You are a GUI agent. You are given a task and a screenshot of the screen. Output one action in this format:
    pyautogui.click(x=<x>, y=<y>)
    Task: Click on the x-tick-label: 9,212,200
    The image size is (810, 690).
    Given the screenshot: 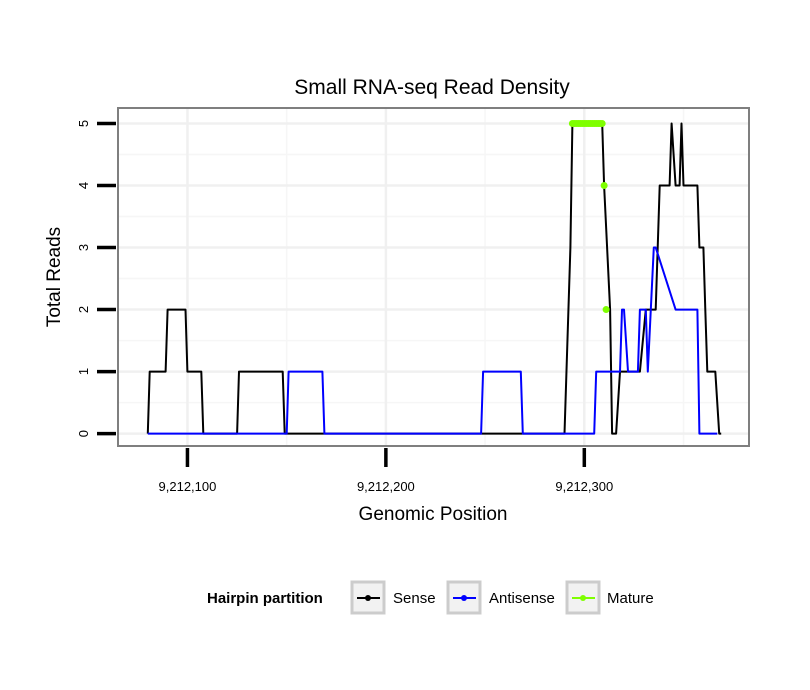 What is the action you would take?
    pyautogui.click(x=386, y=486)
    